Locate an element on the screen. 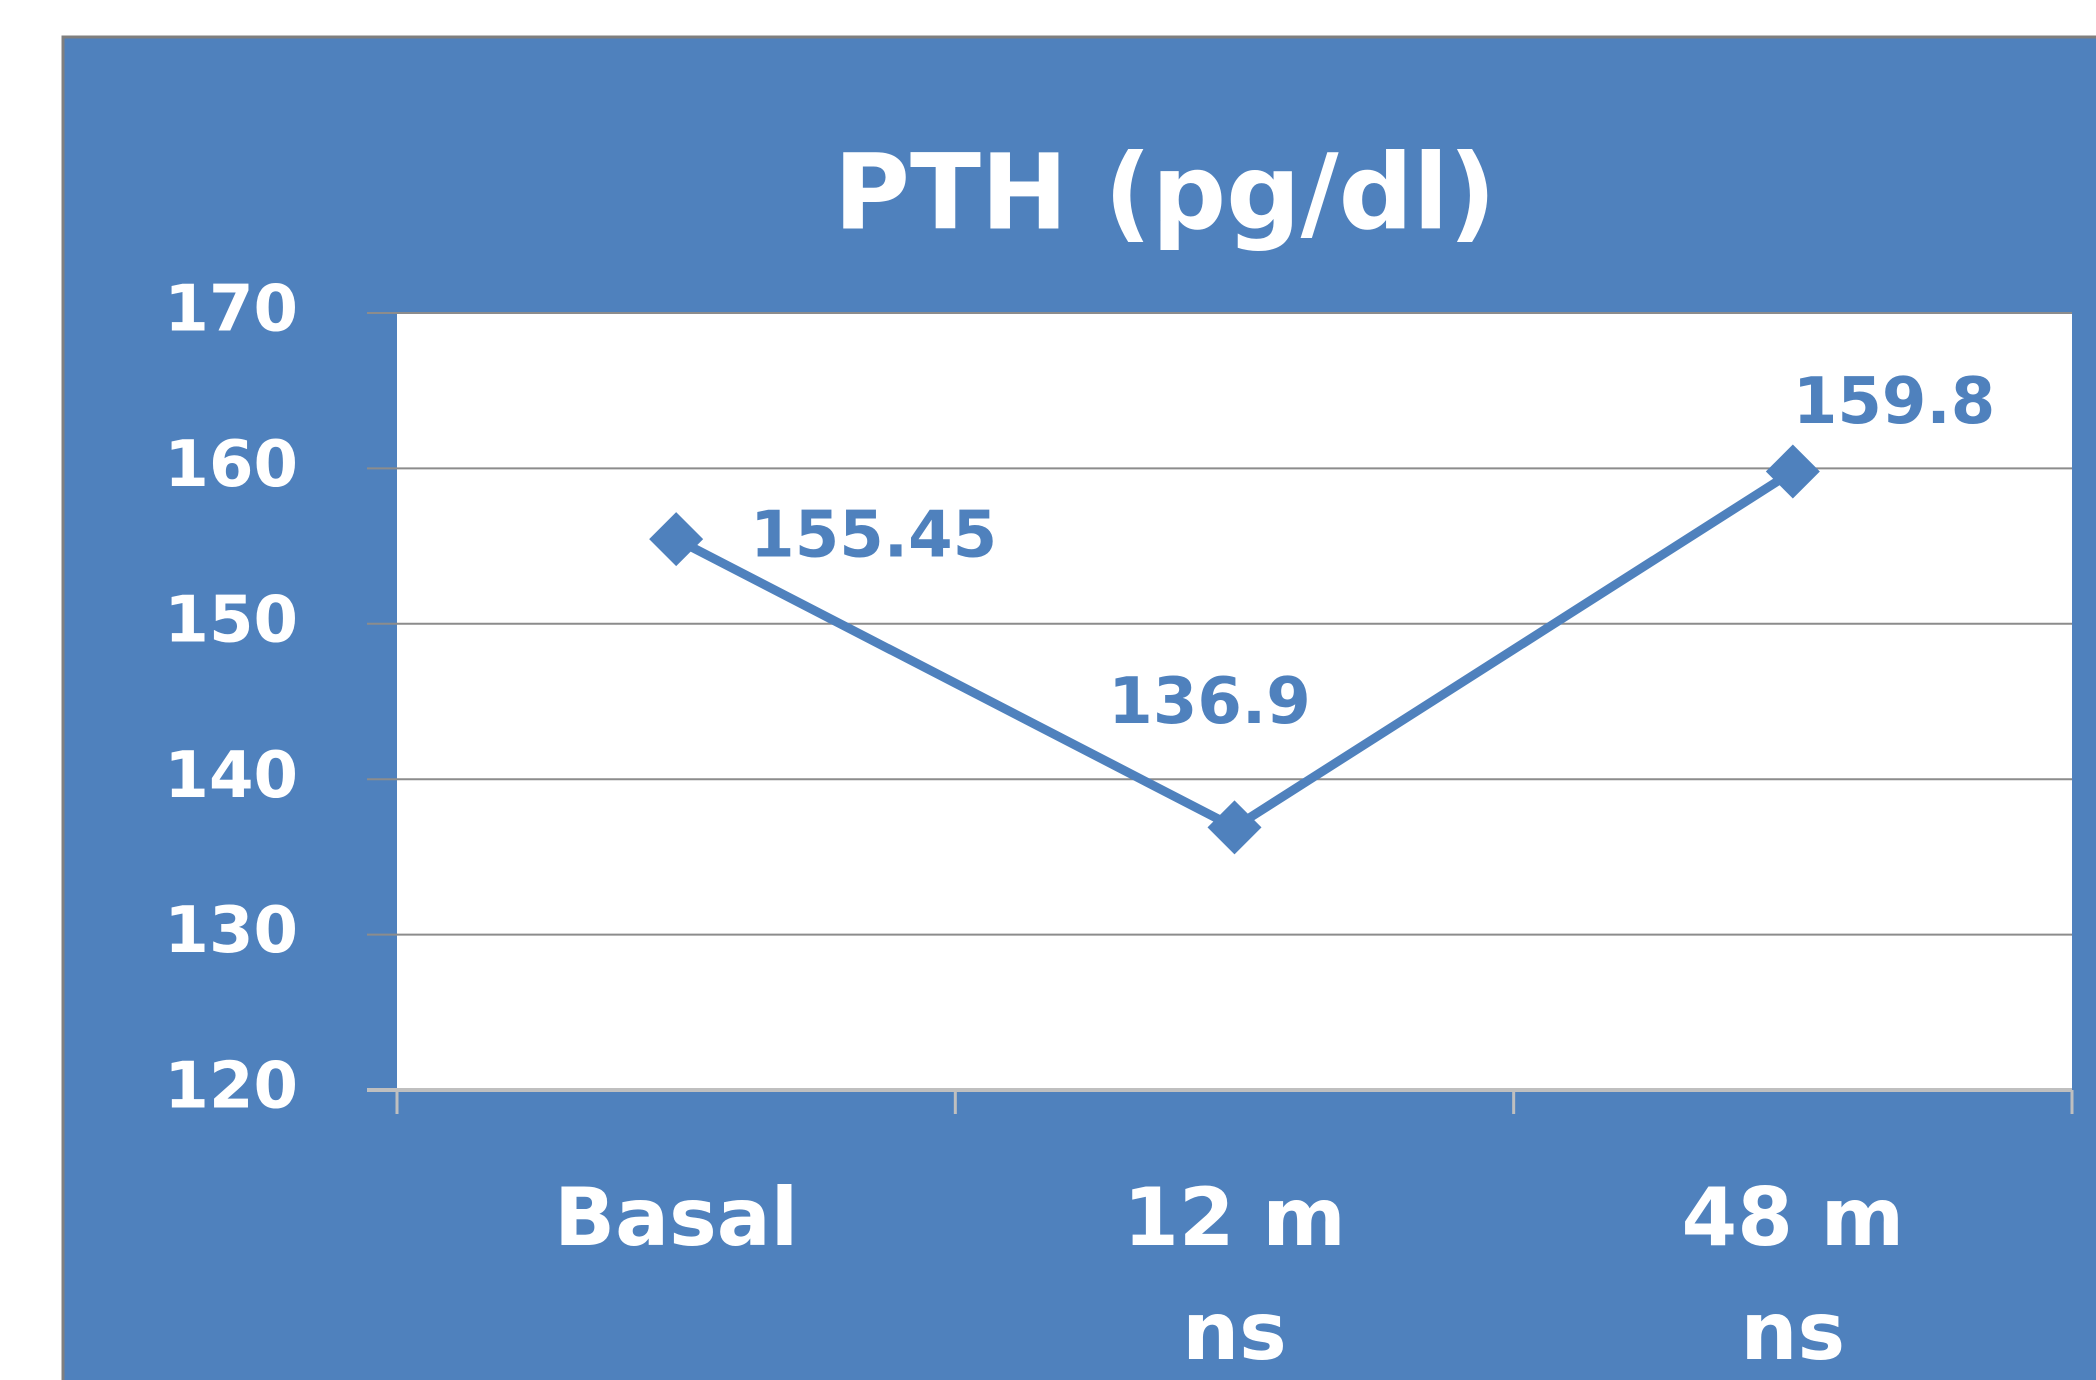 The width and height of the screenshot is (2096, 1380). x-tick-label: 12 m is located at coordinates (1234, 1217).